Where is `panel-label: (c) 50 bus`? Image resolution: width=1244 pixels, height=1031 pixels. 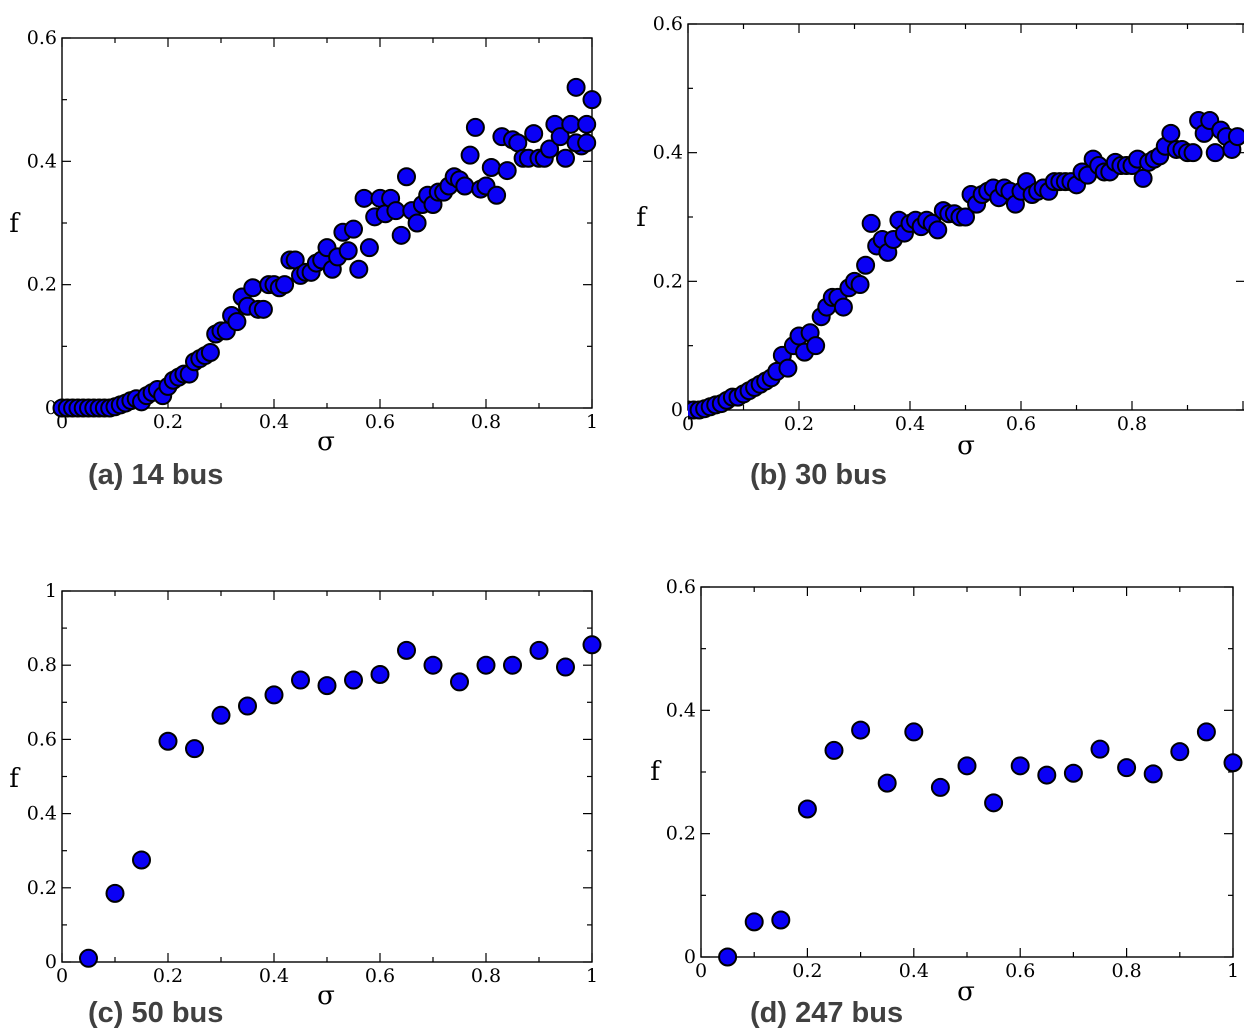 panel-label: (c) 50 bus is located at coordinates (155, 1013).